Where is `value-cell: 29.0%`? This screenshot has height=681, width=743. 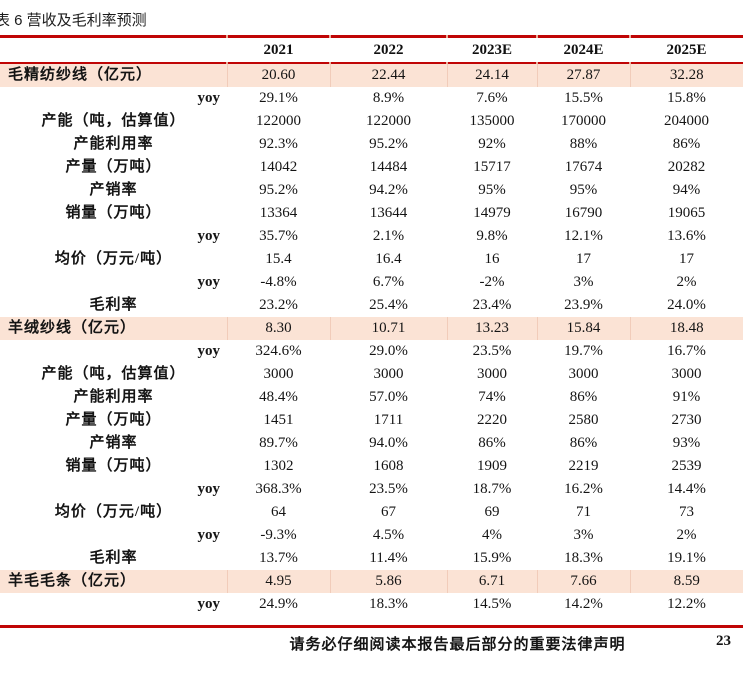
value-cell: 29.0% is located at coordinates (388, 351).